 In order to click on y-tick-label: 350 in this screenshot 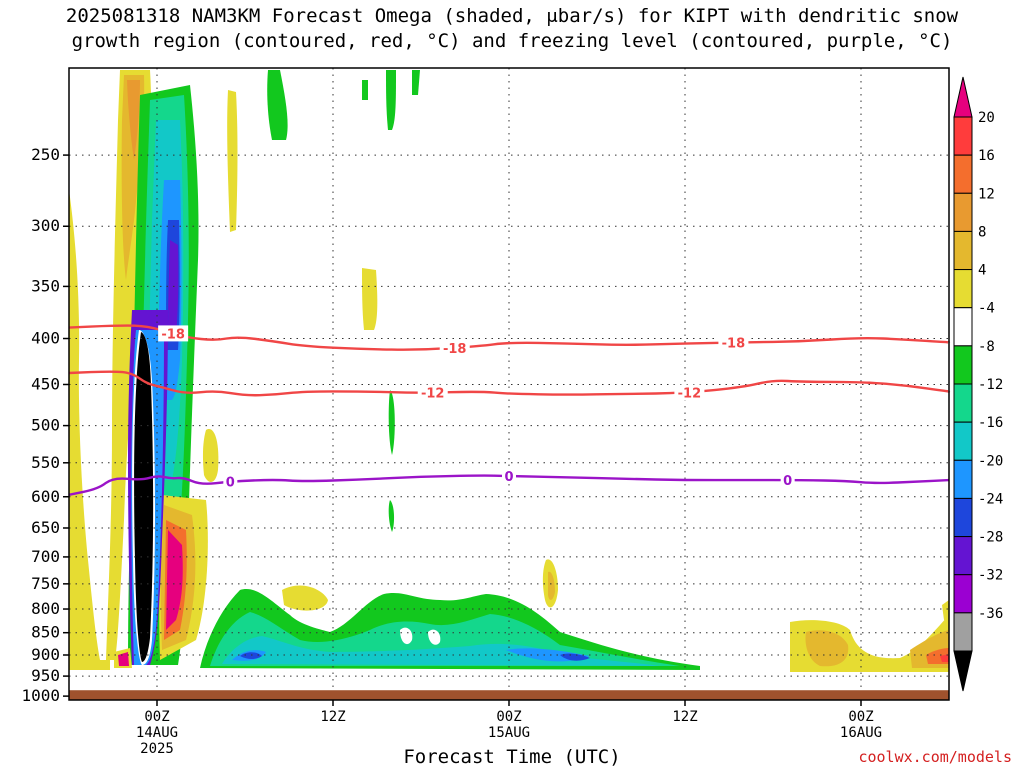, I will do `click(45, 285)`.